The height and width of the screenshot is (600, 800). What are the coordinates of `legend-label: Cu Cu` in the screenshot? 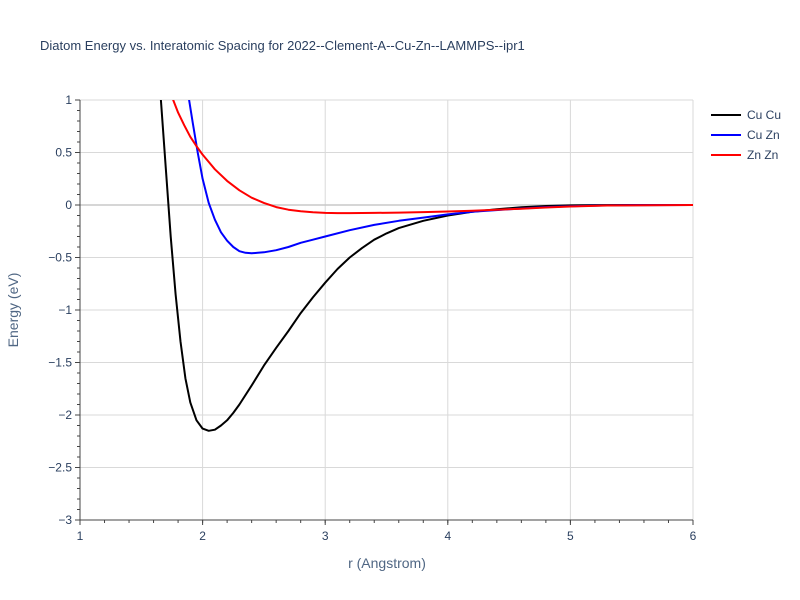 It's located at (764, 115).